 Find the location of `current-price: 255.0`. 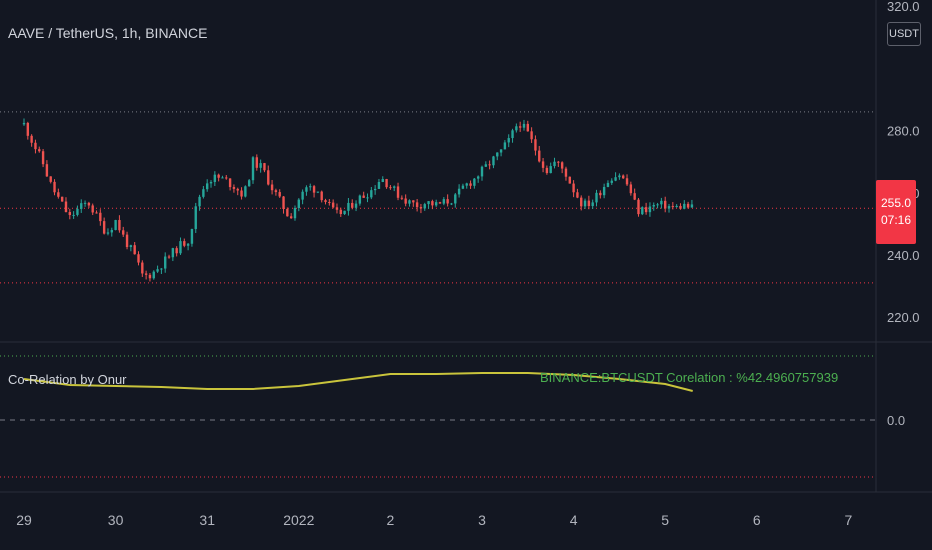

current-price: 255.0 is located at coordinates (896, 203).